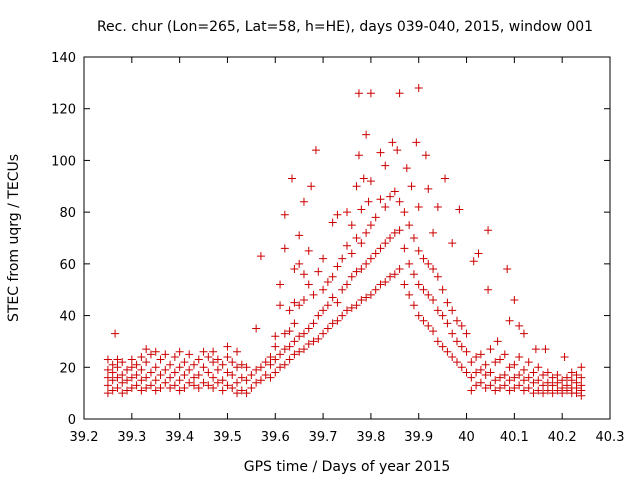 This screenshot has height=480, width=640. I want to click on x-tick-label: 40.3, so click(610, 437).